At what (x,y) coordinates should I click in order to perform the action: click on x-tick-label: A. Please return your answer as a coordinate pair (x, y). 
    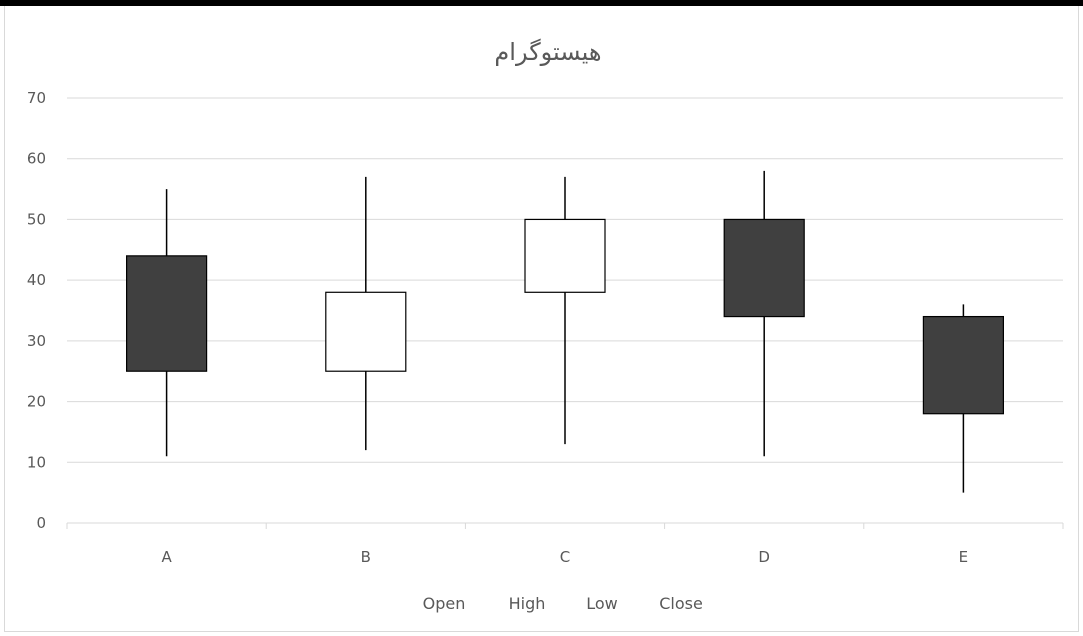
    Looking at the image, I should click on (166, 557).